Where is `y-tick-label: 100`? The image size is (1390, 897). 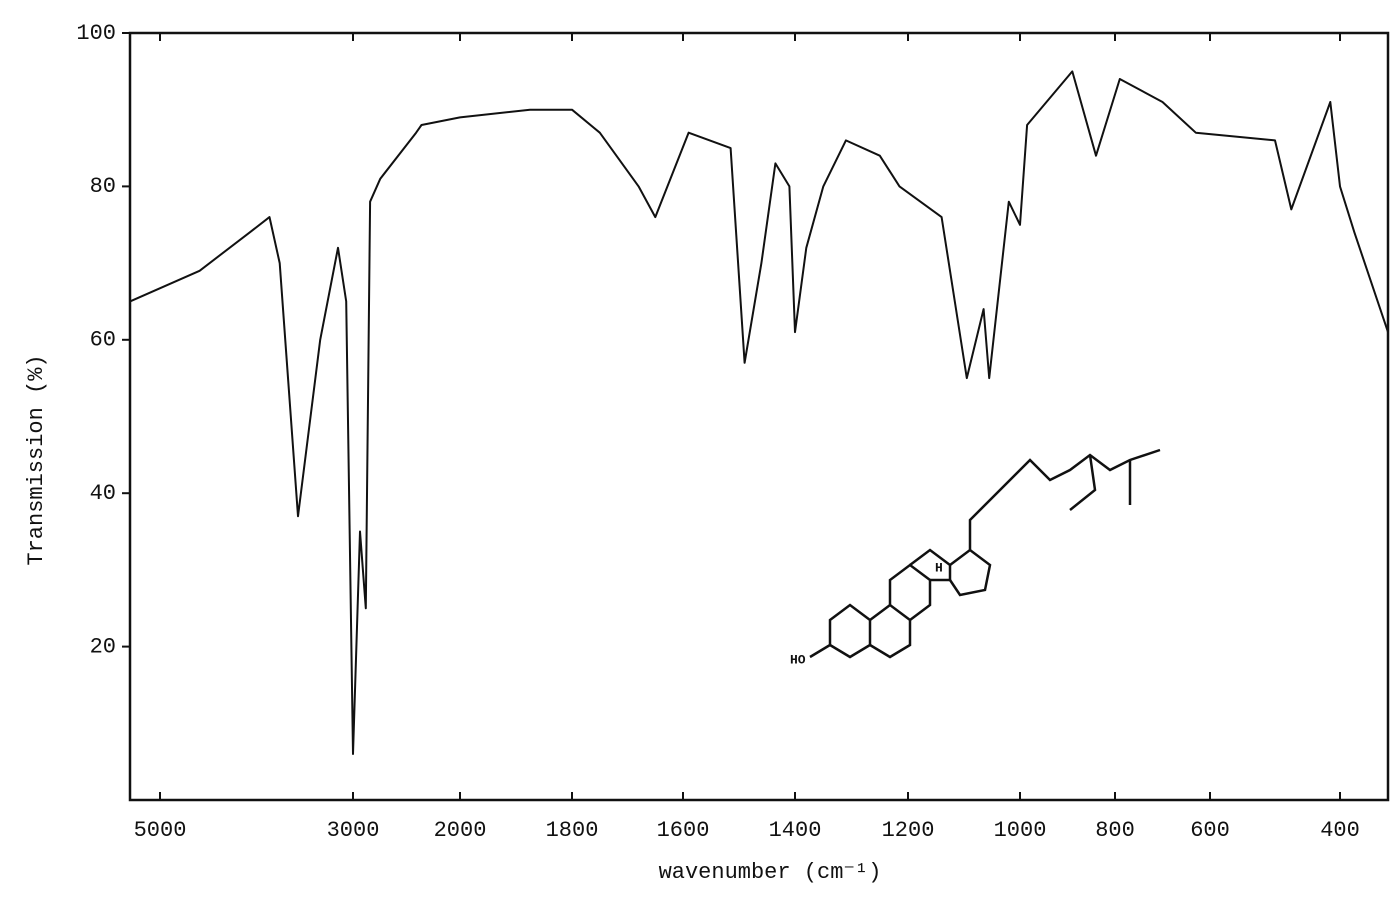
y-tick-label: 100 is located at coordinates (96, 33).